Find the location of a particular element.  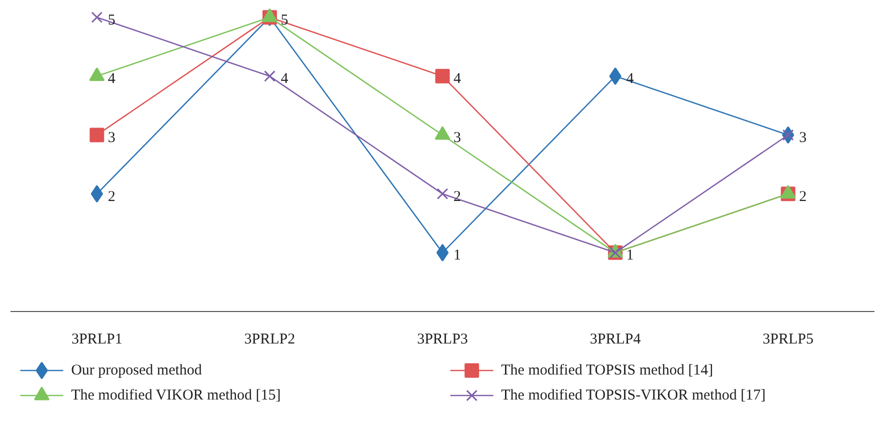

legend-label: The modified VIKOR method [15] is located at coordinates (176, 396).